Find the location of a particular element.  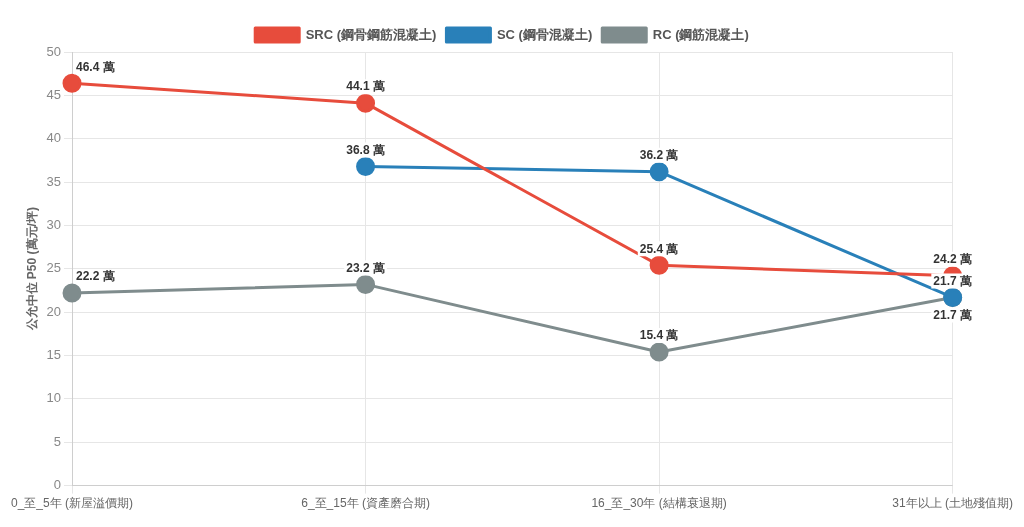

y-tick-label: 35 is located at coordinates (54, 181).